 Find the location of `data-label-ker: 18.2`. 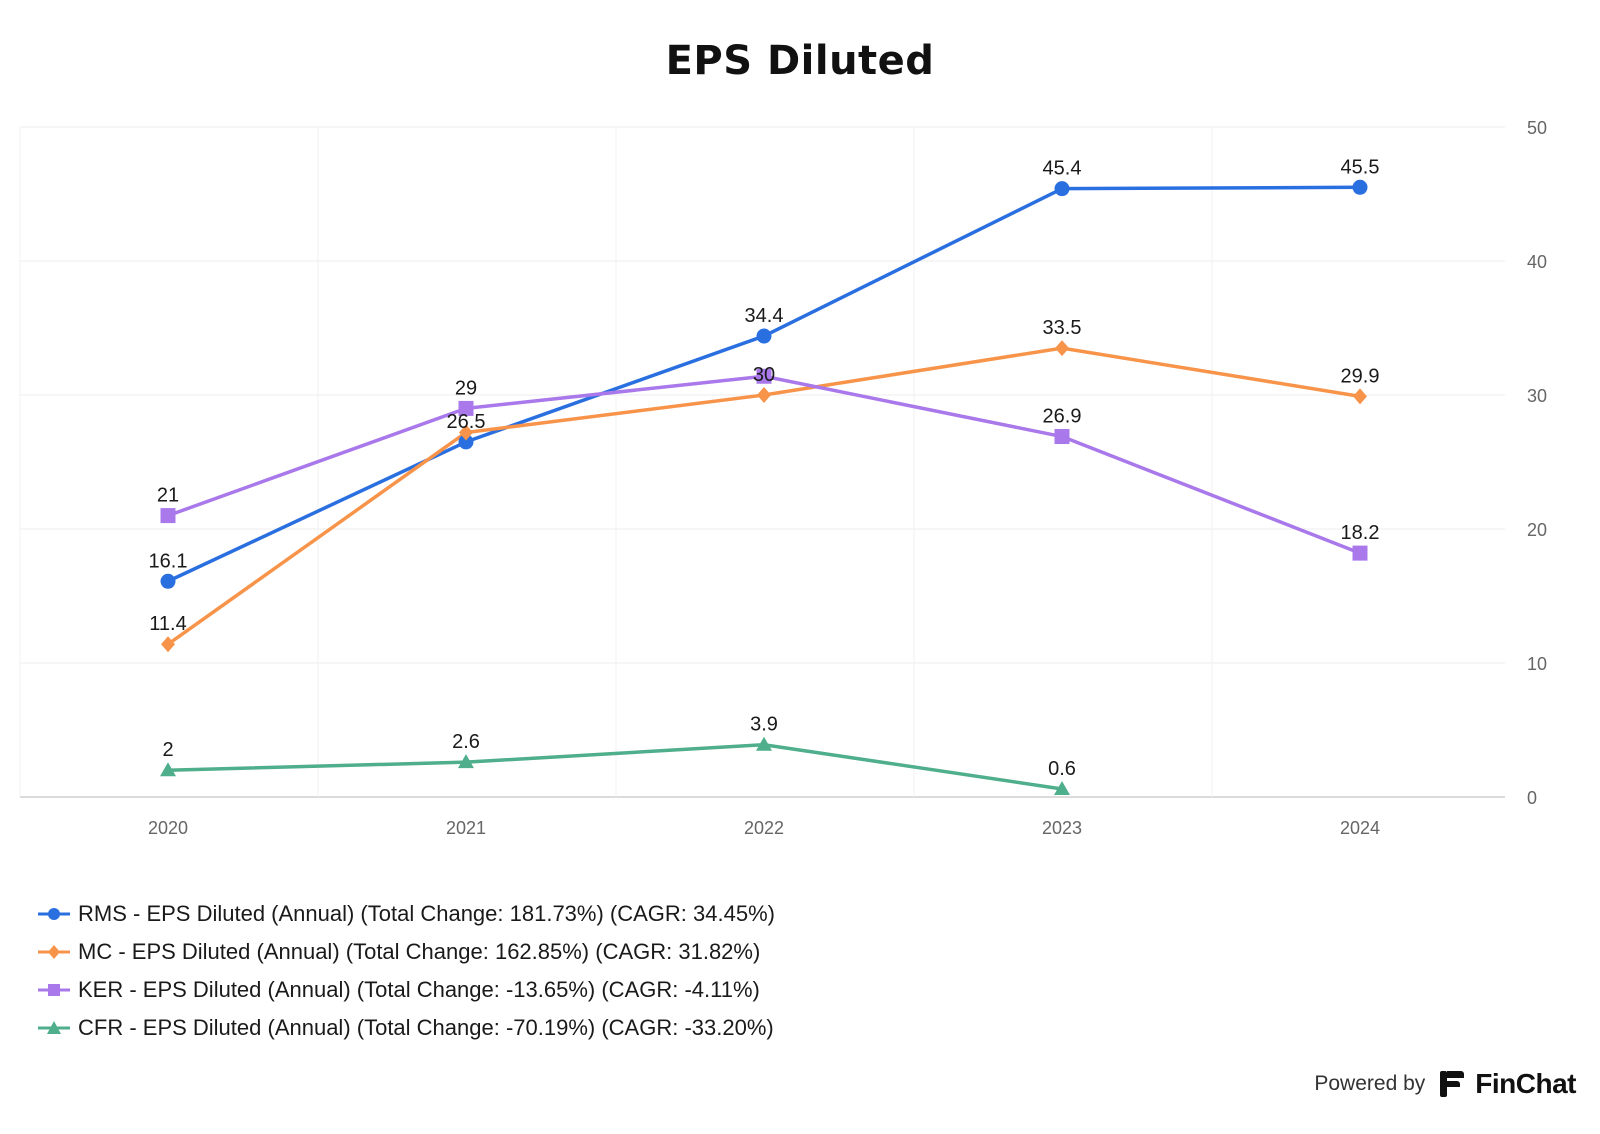

data-label-ker: 18.2 is located at coordinates (1360, 533).